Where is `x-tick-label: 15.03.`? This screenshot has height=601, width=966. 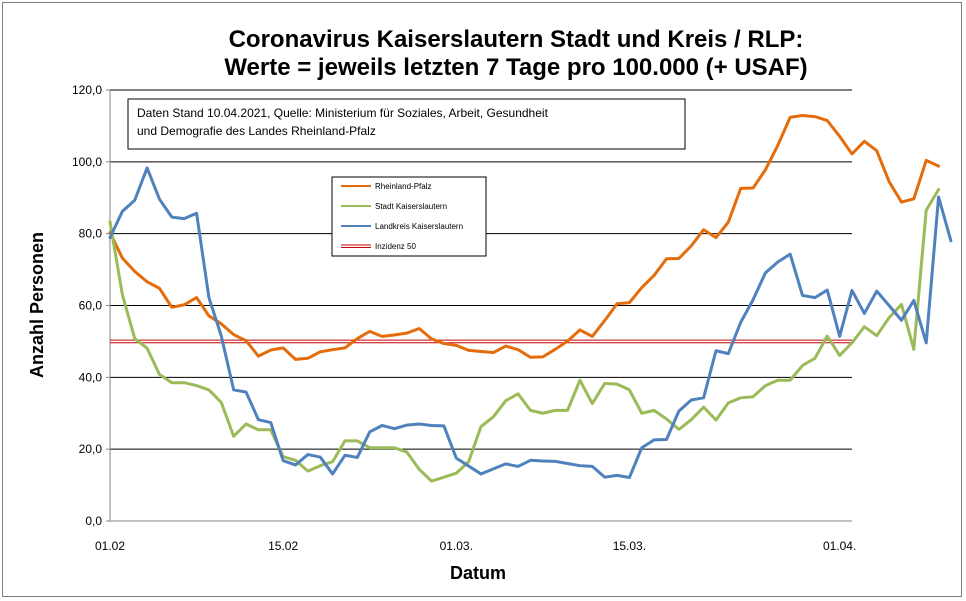
x-tick-label: 15.03. is located at coordinates (629, 546).